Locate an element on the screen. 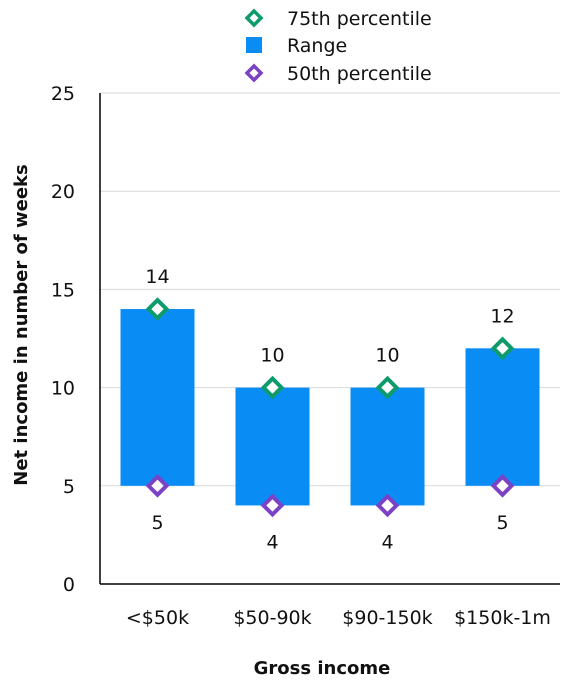 This screenshot has width=571, height=686. p75-data-label: 14 is located at coordinates (157, 277).